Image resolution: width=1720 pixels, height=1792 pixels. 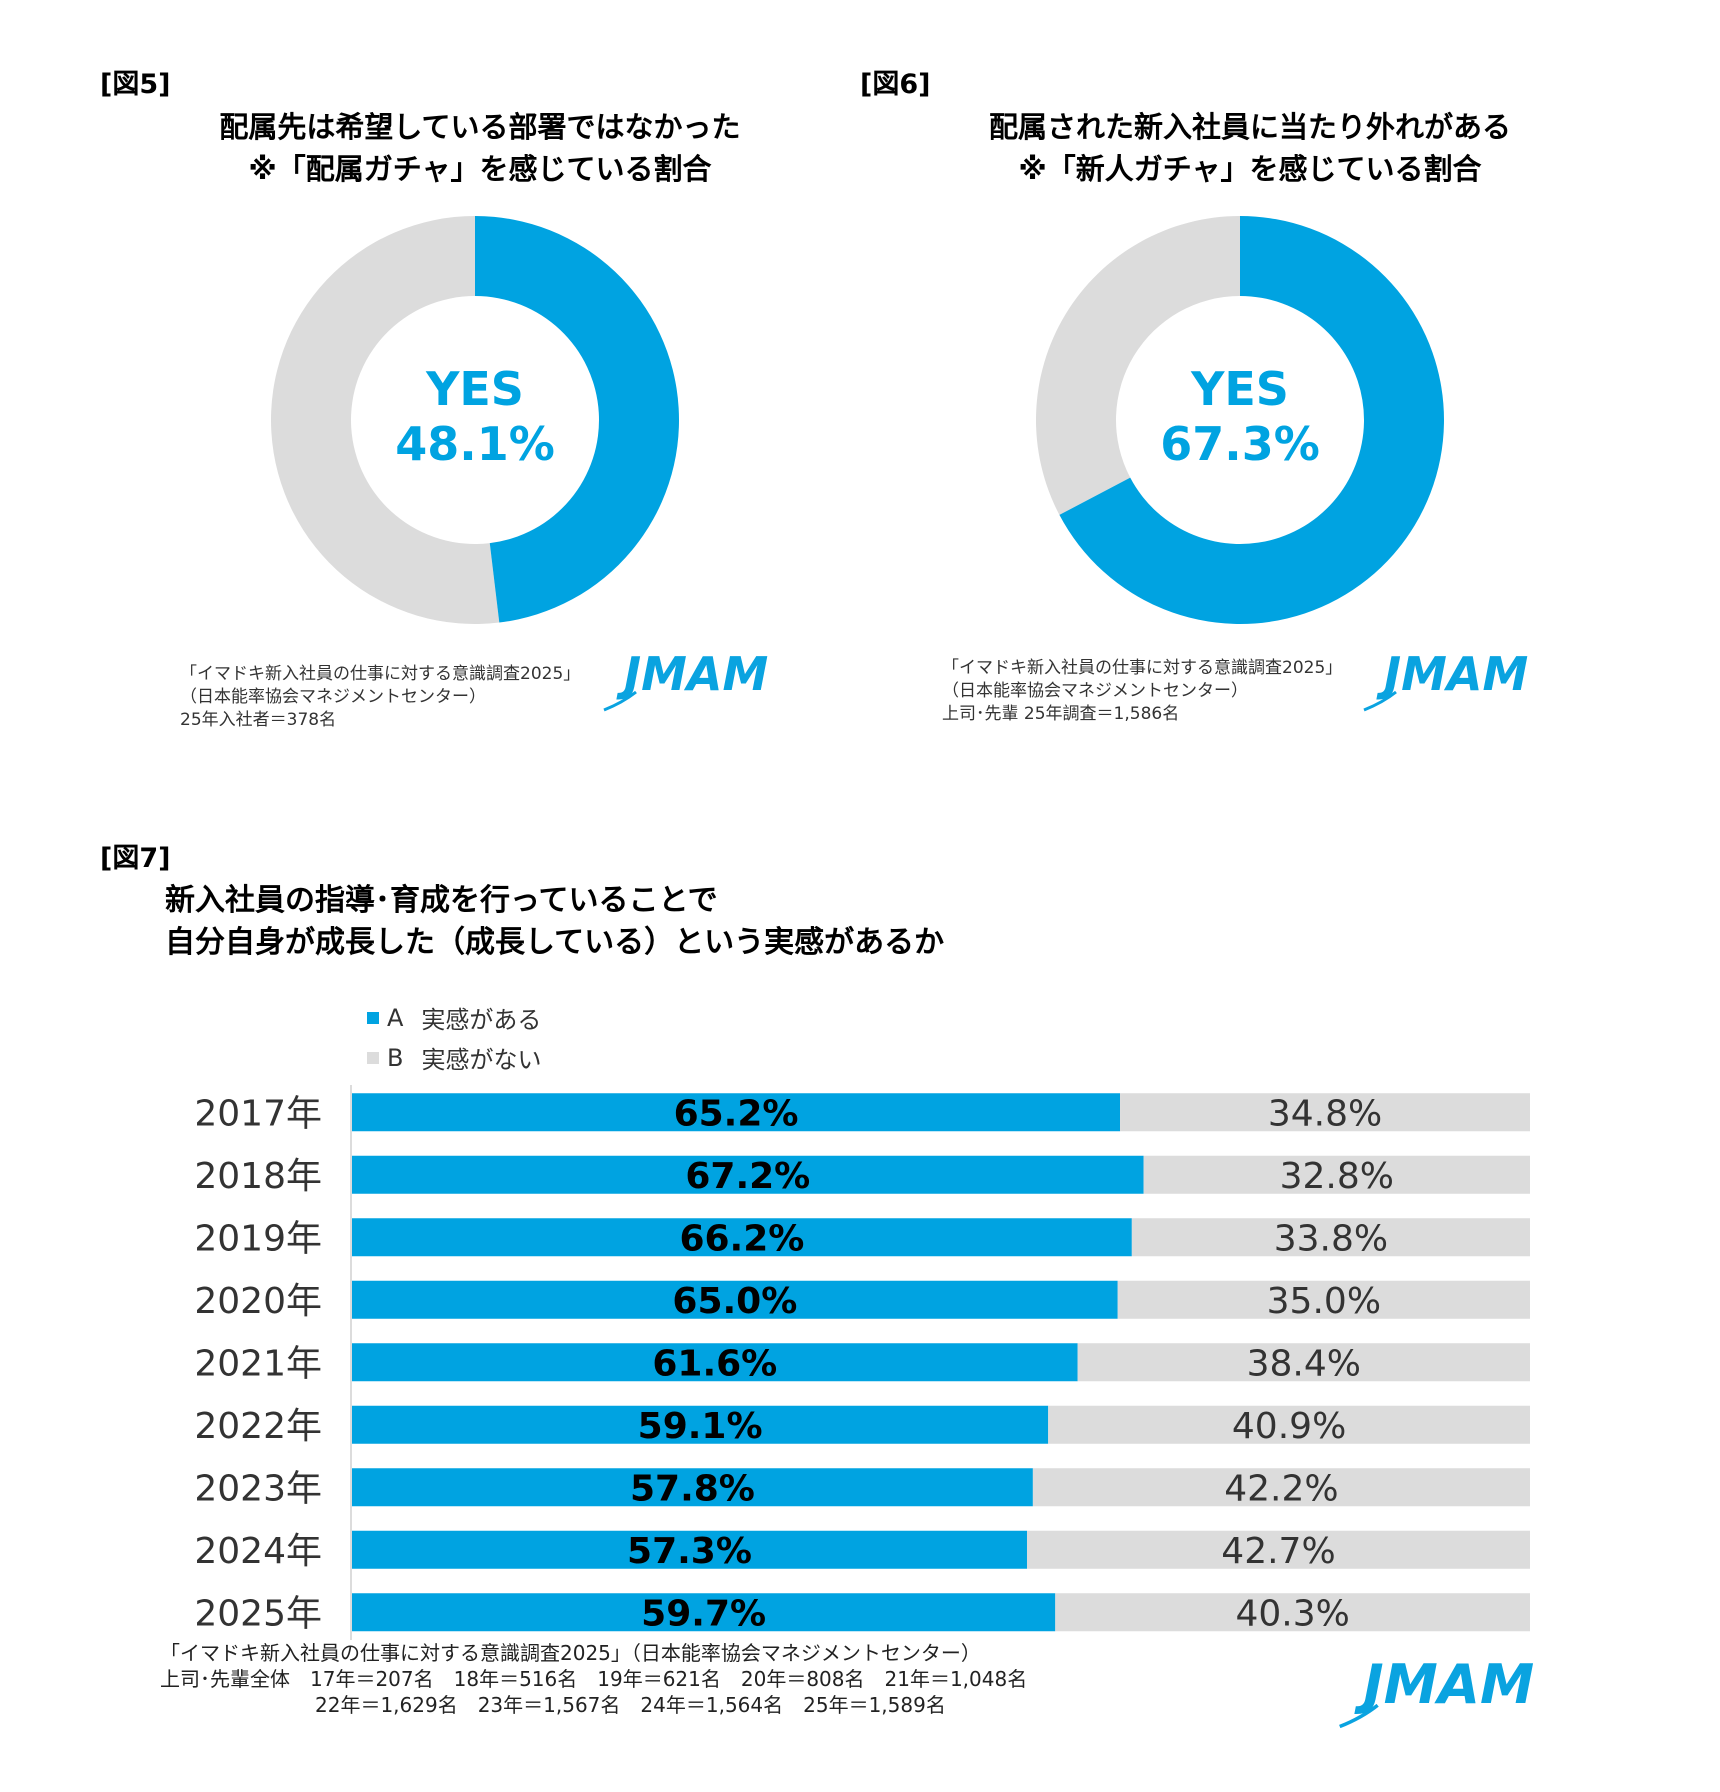 I want to click on fig6-slice-yes, so click(x=1251, y=420).